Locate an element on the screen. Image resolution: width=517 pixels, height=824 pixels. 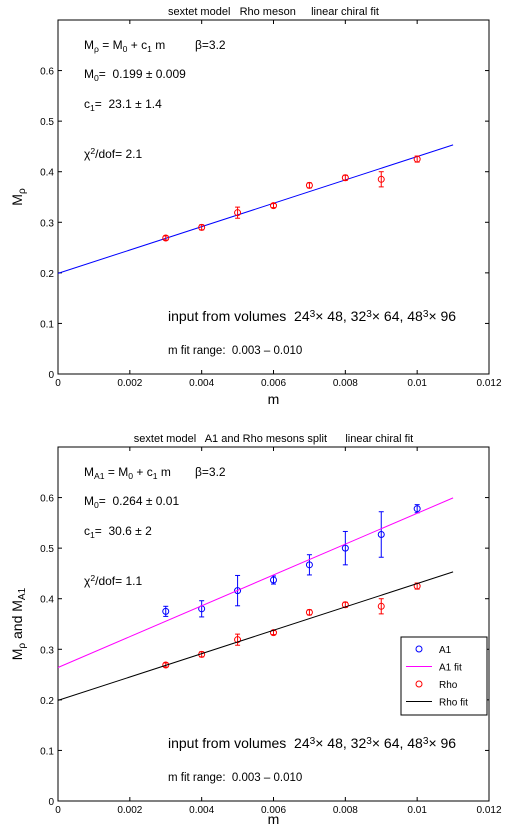
fit-formula: MA1 = M0 + c1 m is located at coordinates (127, 473).